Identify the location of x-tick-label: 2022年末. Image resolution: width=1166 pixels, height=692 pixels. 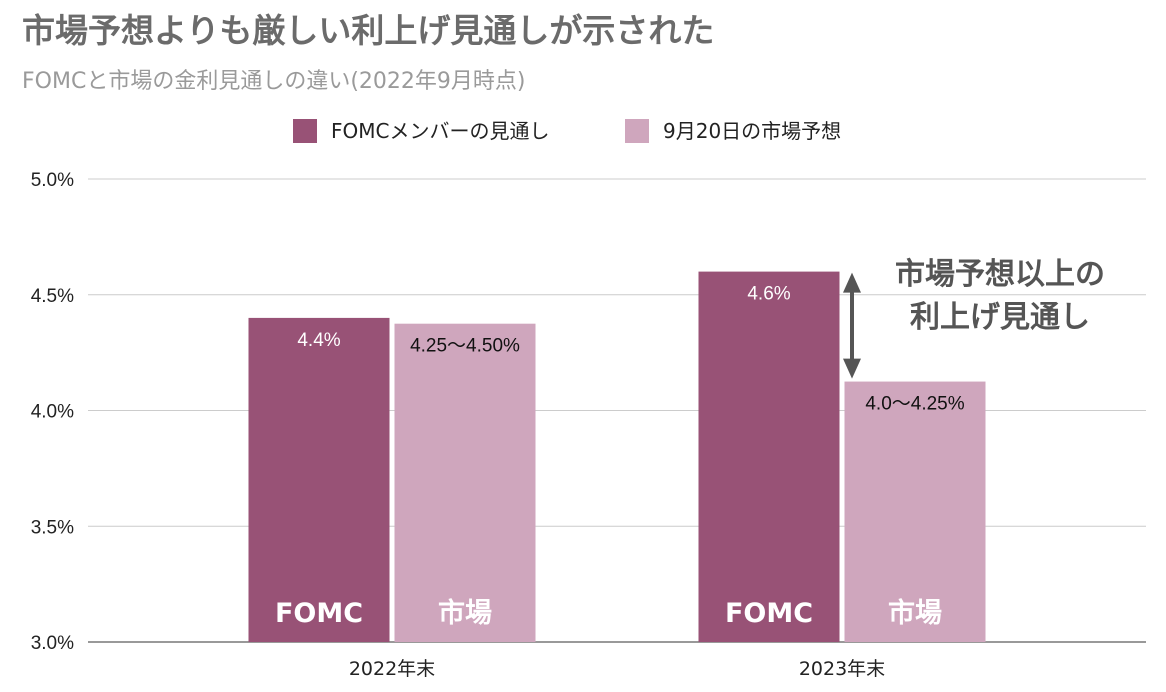
(392, 669).